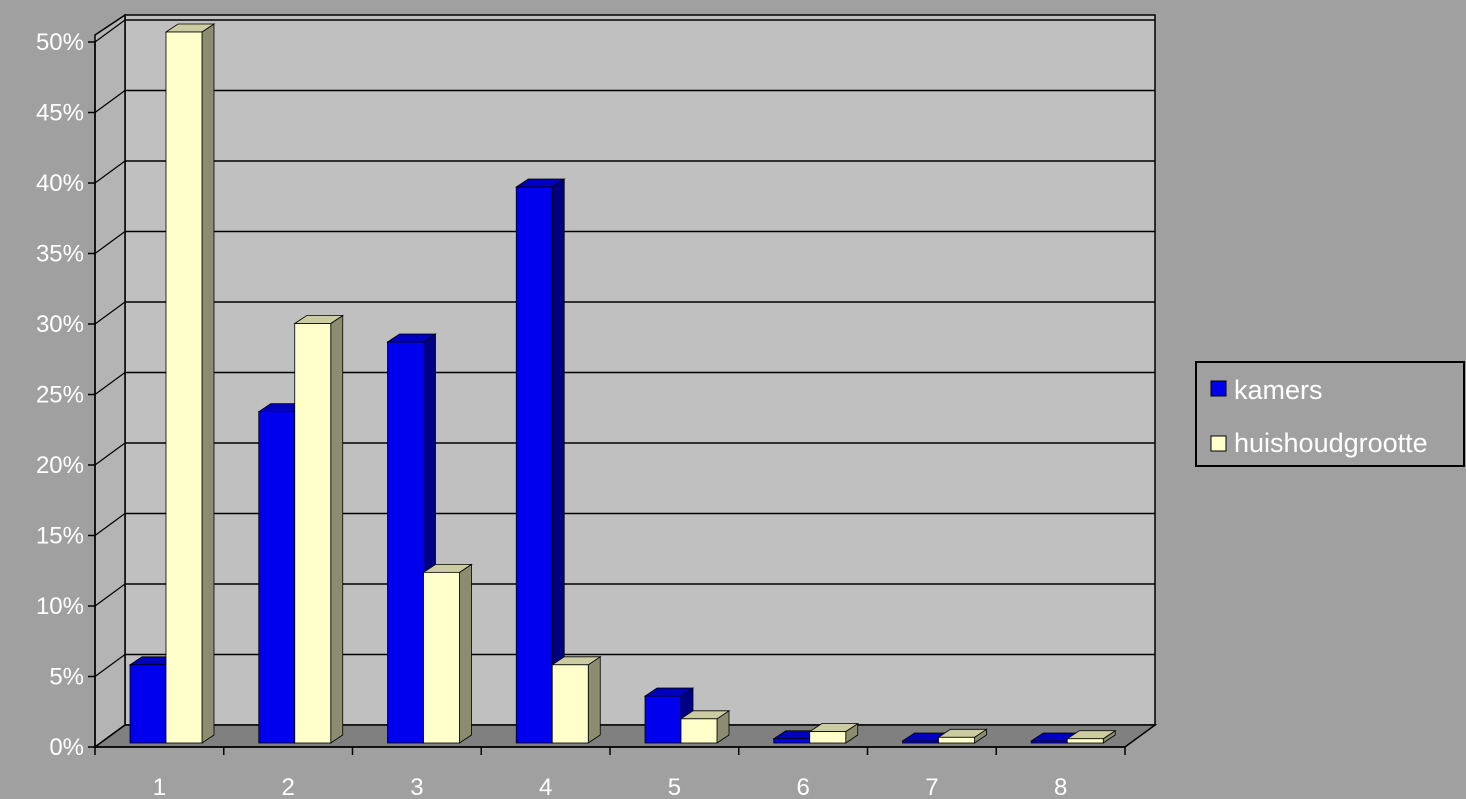 The width and height of the screenshot is (1466, 799). Describe the element at coordinates (60, 113) in the screenshot. I see `y-tick-label: 45%` at that location.